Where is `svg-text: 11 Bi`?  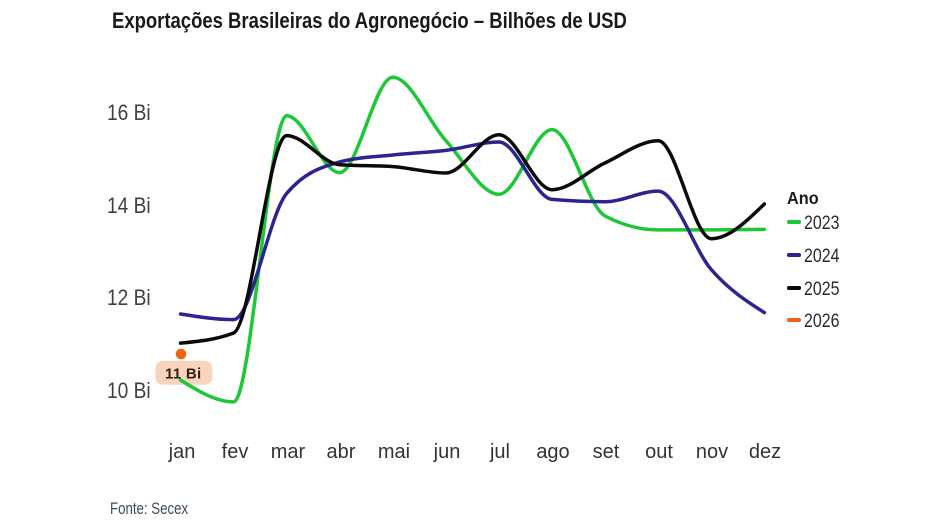 svg-text: 11 Bi is located at coordinates (183, 374).